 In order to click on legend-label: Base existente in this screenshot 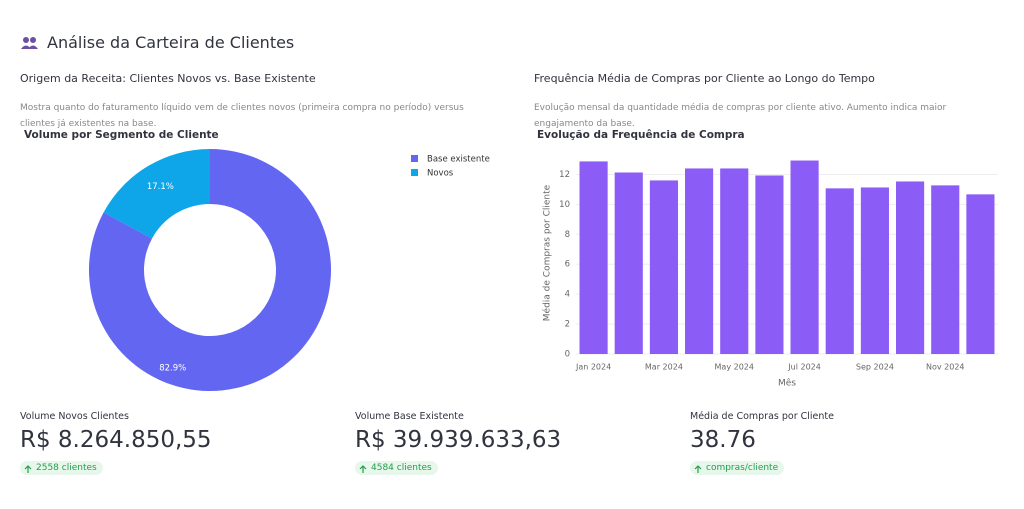, I will do `click(458, 160)`.